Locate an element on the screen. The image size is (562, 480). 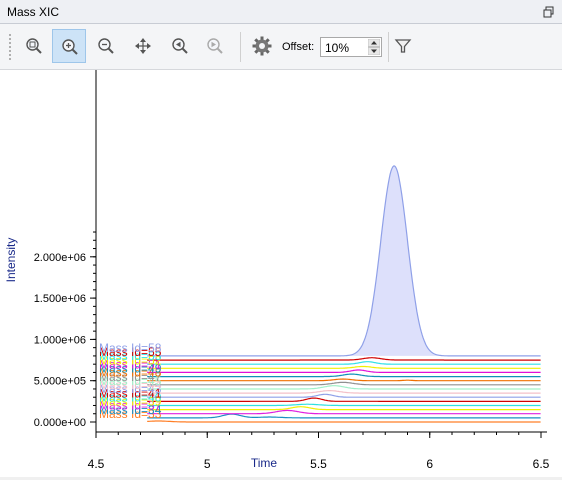
series-label: Mass Id=52 is located at coordinates (130, 360).